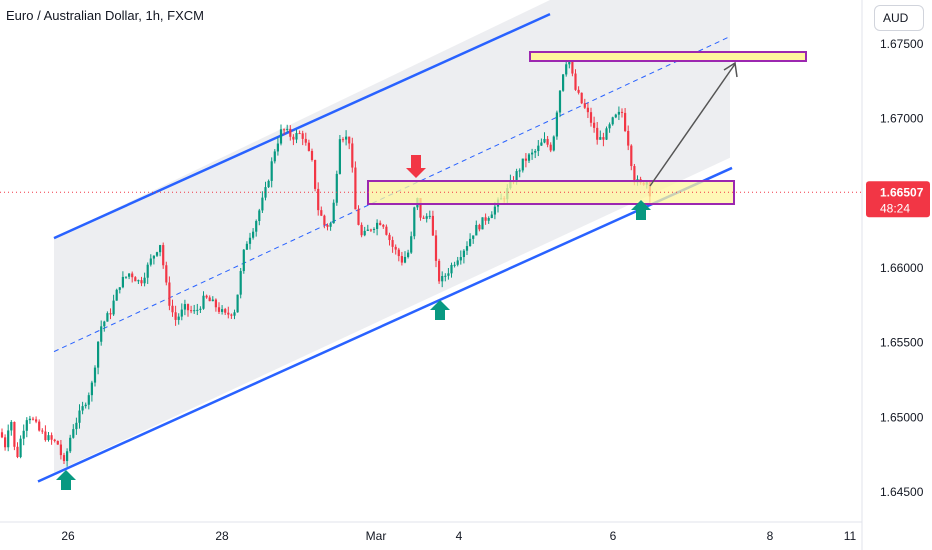 This screenshot has height=550, width=932. Describe the element at coordinates (551, 192) in the screenshot. I see `support-zone` at that location.